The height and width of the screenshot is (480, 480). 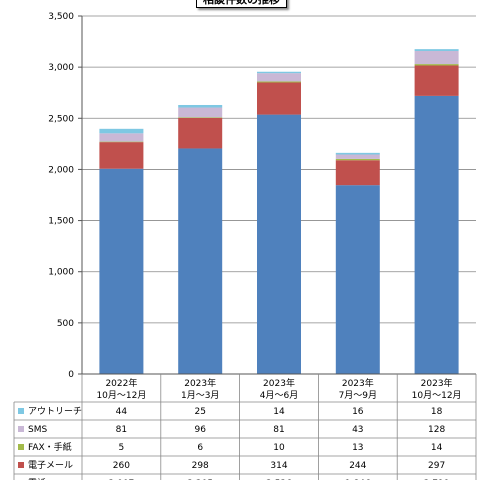 What do you see at coordinates (61, 119) in the screenshot?
I see `y-tick-label: 2,500` at bounding box center [61, 119].